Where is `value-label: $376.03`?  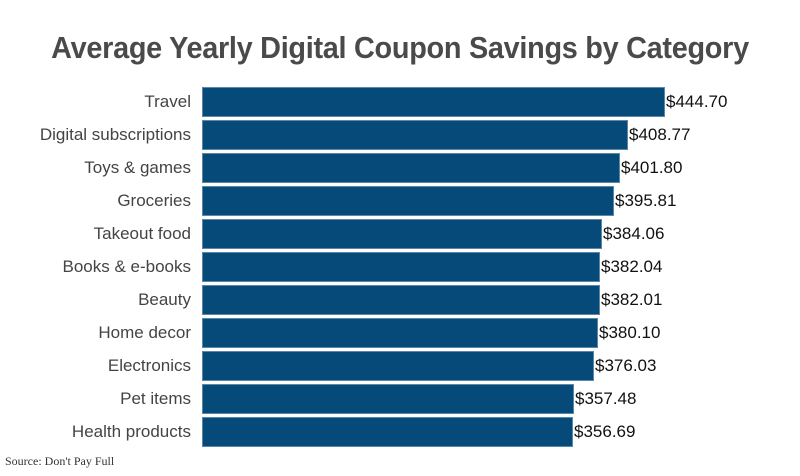
value-label: $376.03 is located at coordinates (626, 365).